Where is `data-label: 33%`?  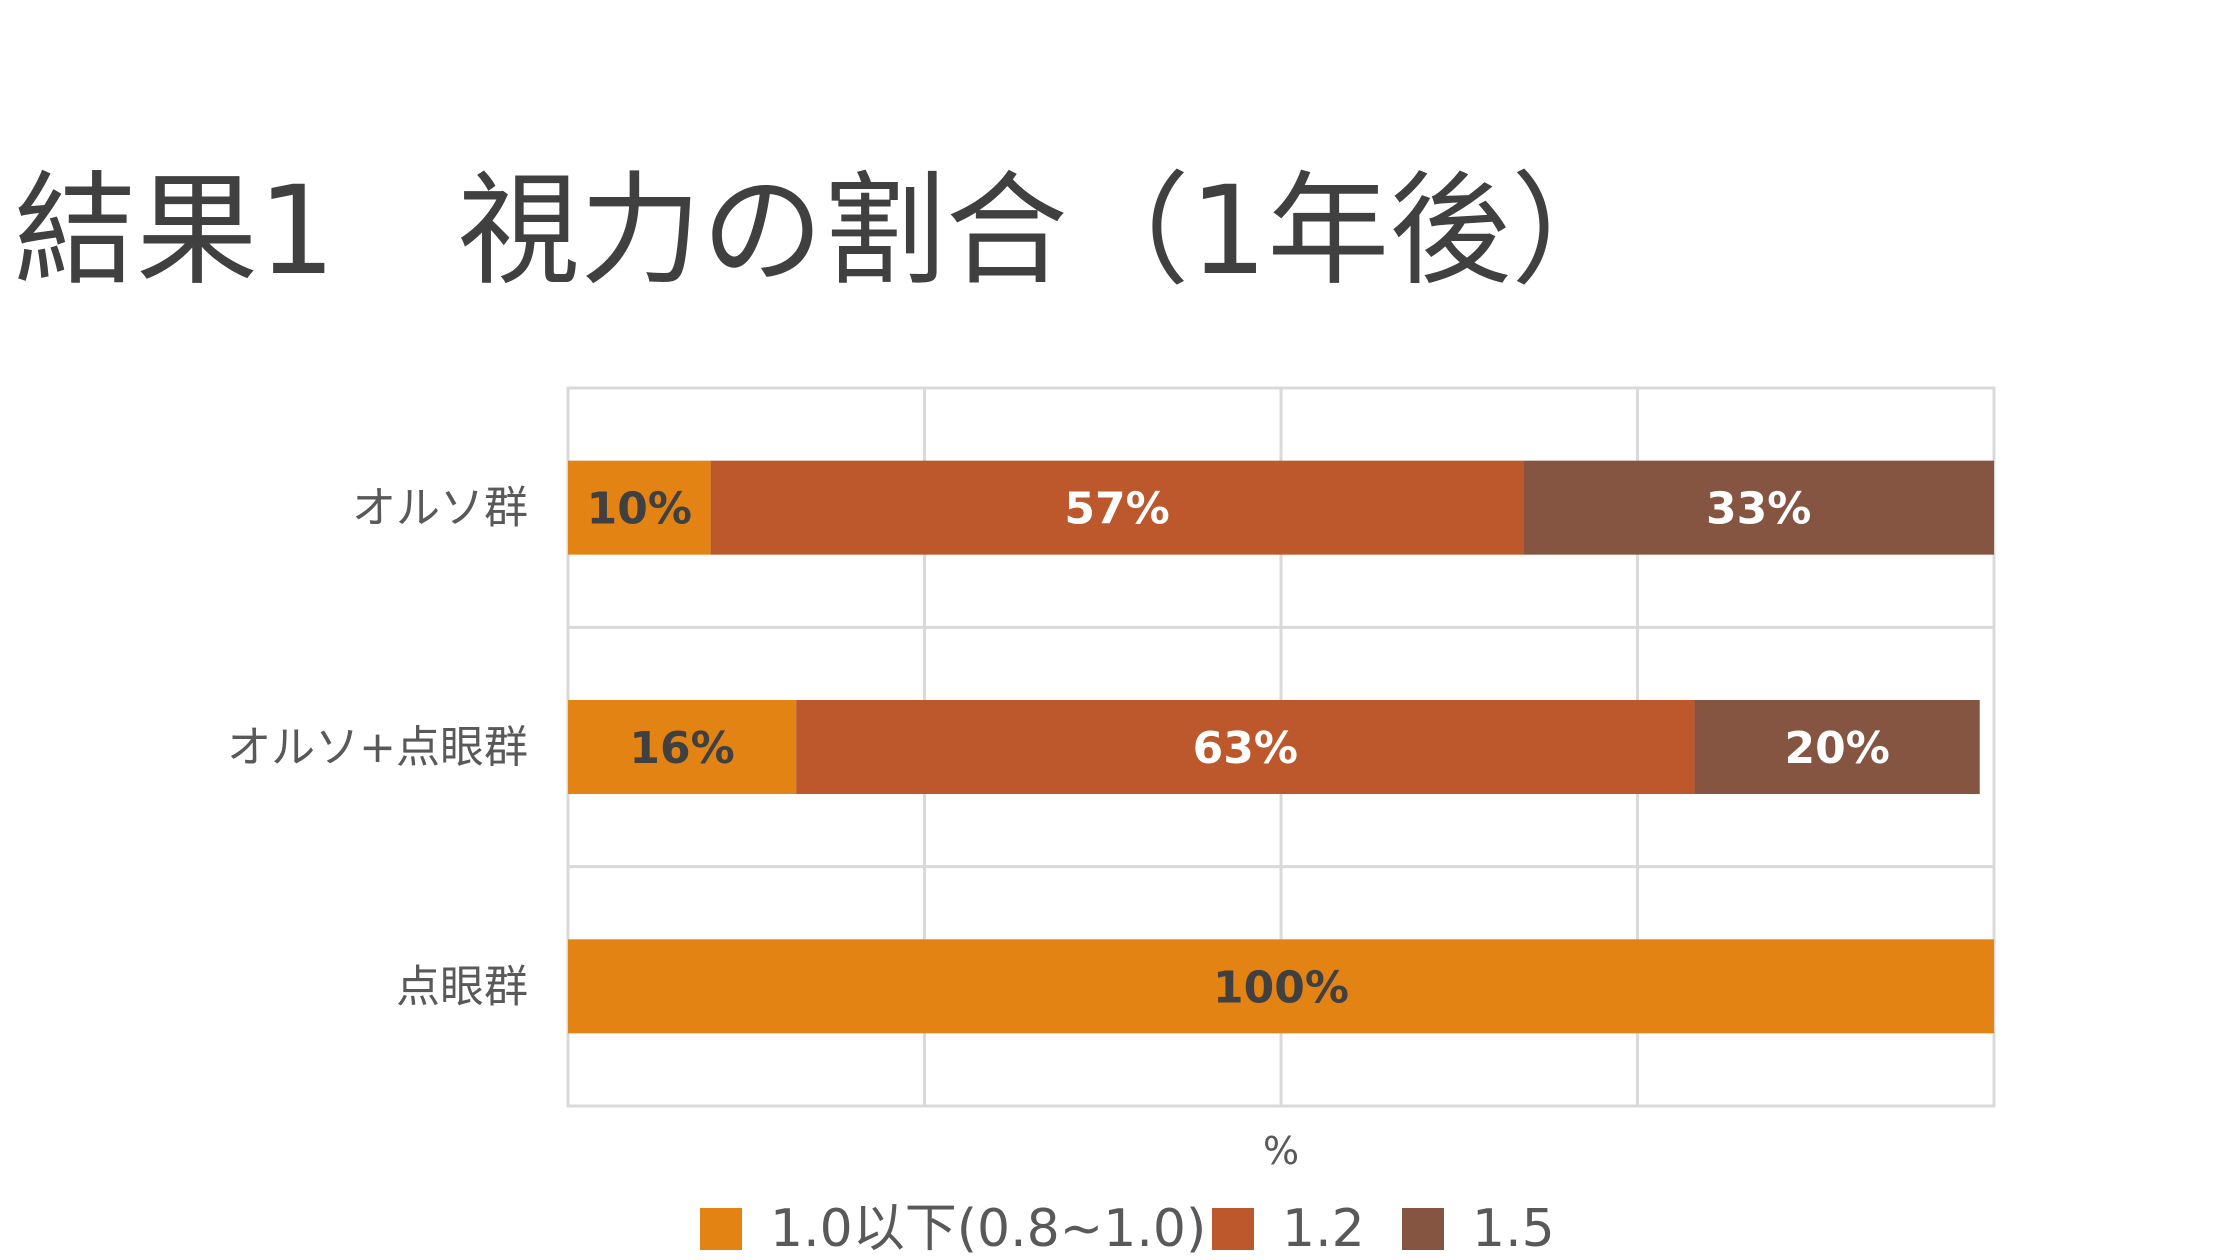
data-label: 33% is located at coordinates (1758, 509).